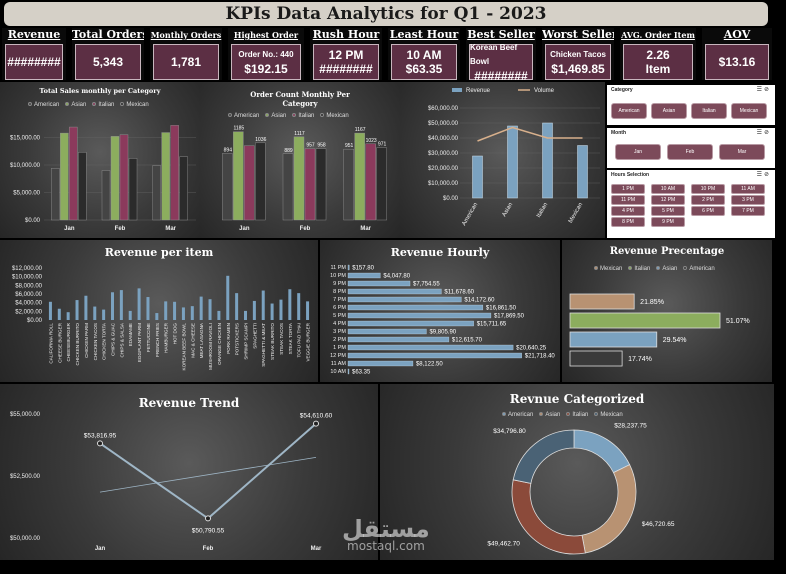 The image size is (786, 574). Describe the element at coordinates (192, 313) in the screenshot. I see `bar-mac-cheese` at that location.